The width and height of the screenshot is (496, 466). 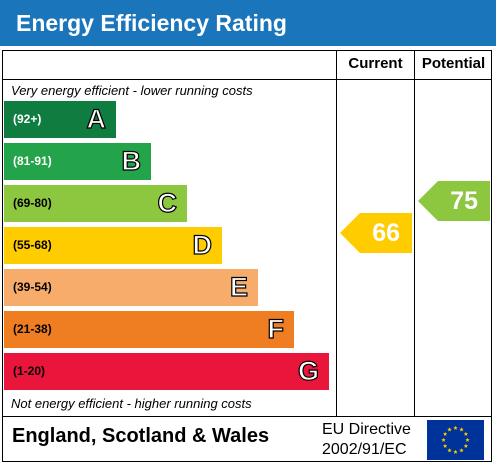 I want to click on band-range: (1-20), so click(x=29, y=371).